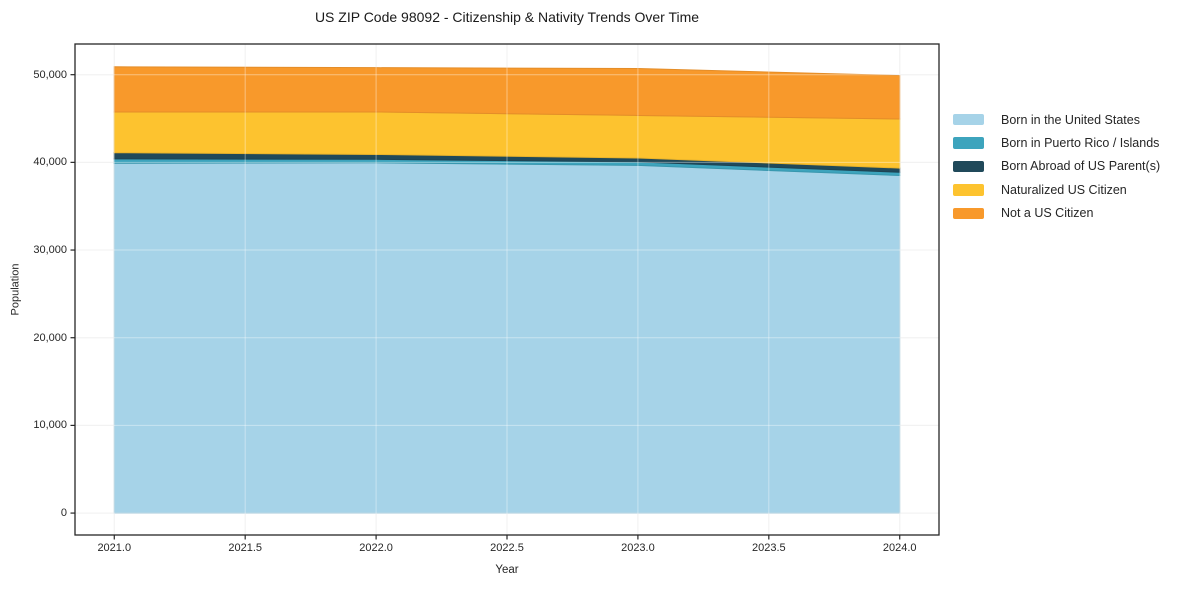  I want to click on y-tick-label: 30,000, so click(50, 250).